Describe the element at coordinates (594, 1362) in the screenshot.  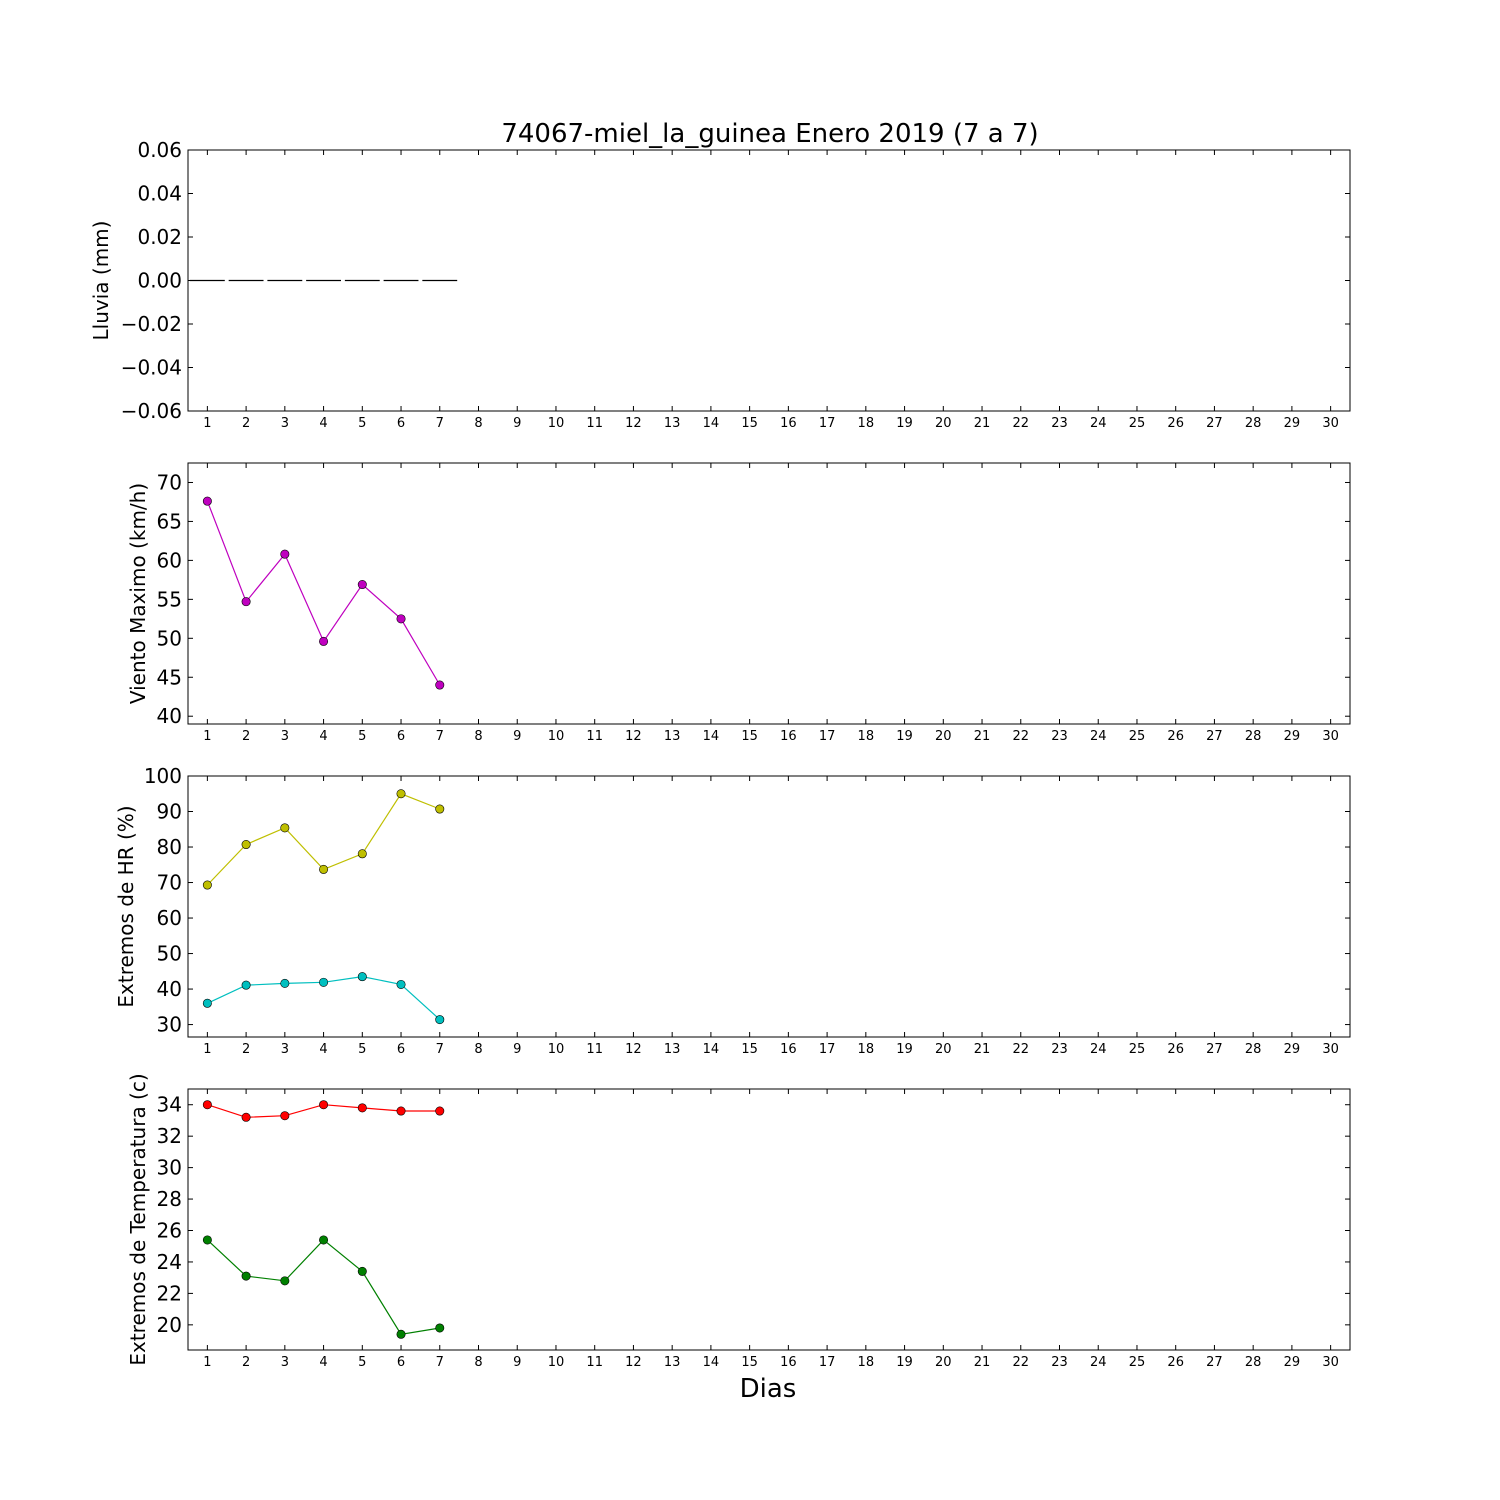
I see `x-tick-label: 11` at that location.